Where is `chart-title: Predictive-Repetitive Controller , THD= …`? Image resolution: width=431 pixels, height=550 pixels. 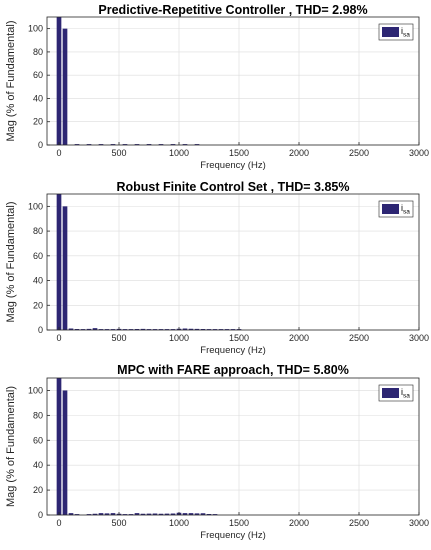
chart-title: Predictive-Repetitive Controller , THD= … is located at coordinates (232, 10).